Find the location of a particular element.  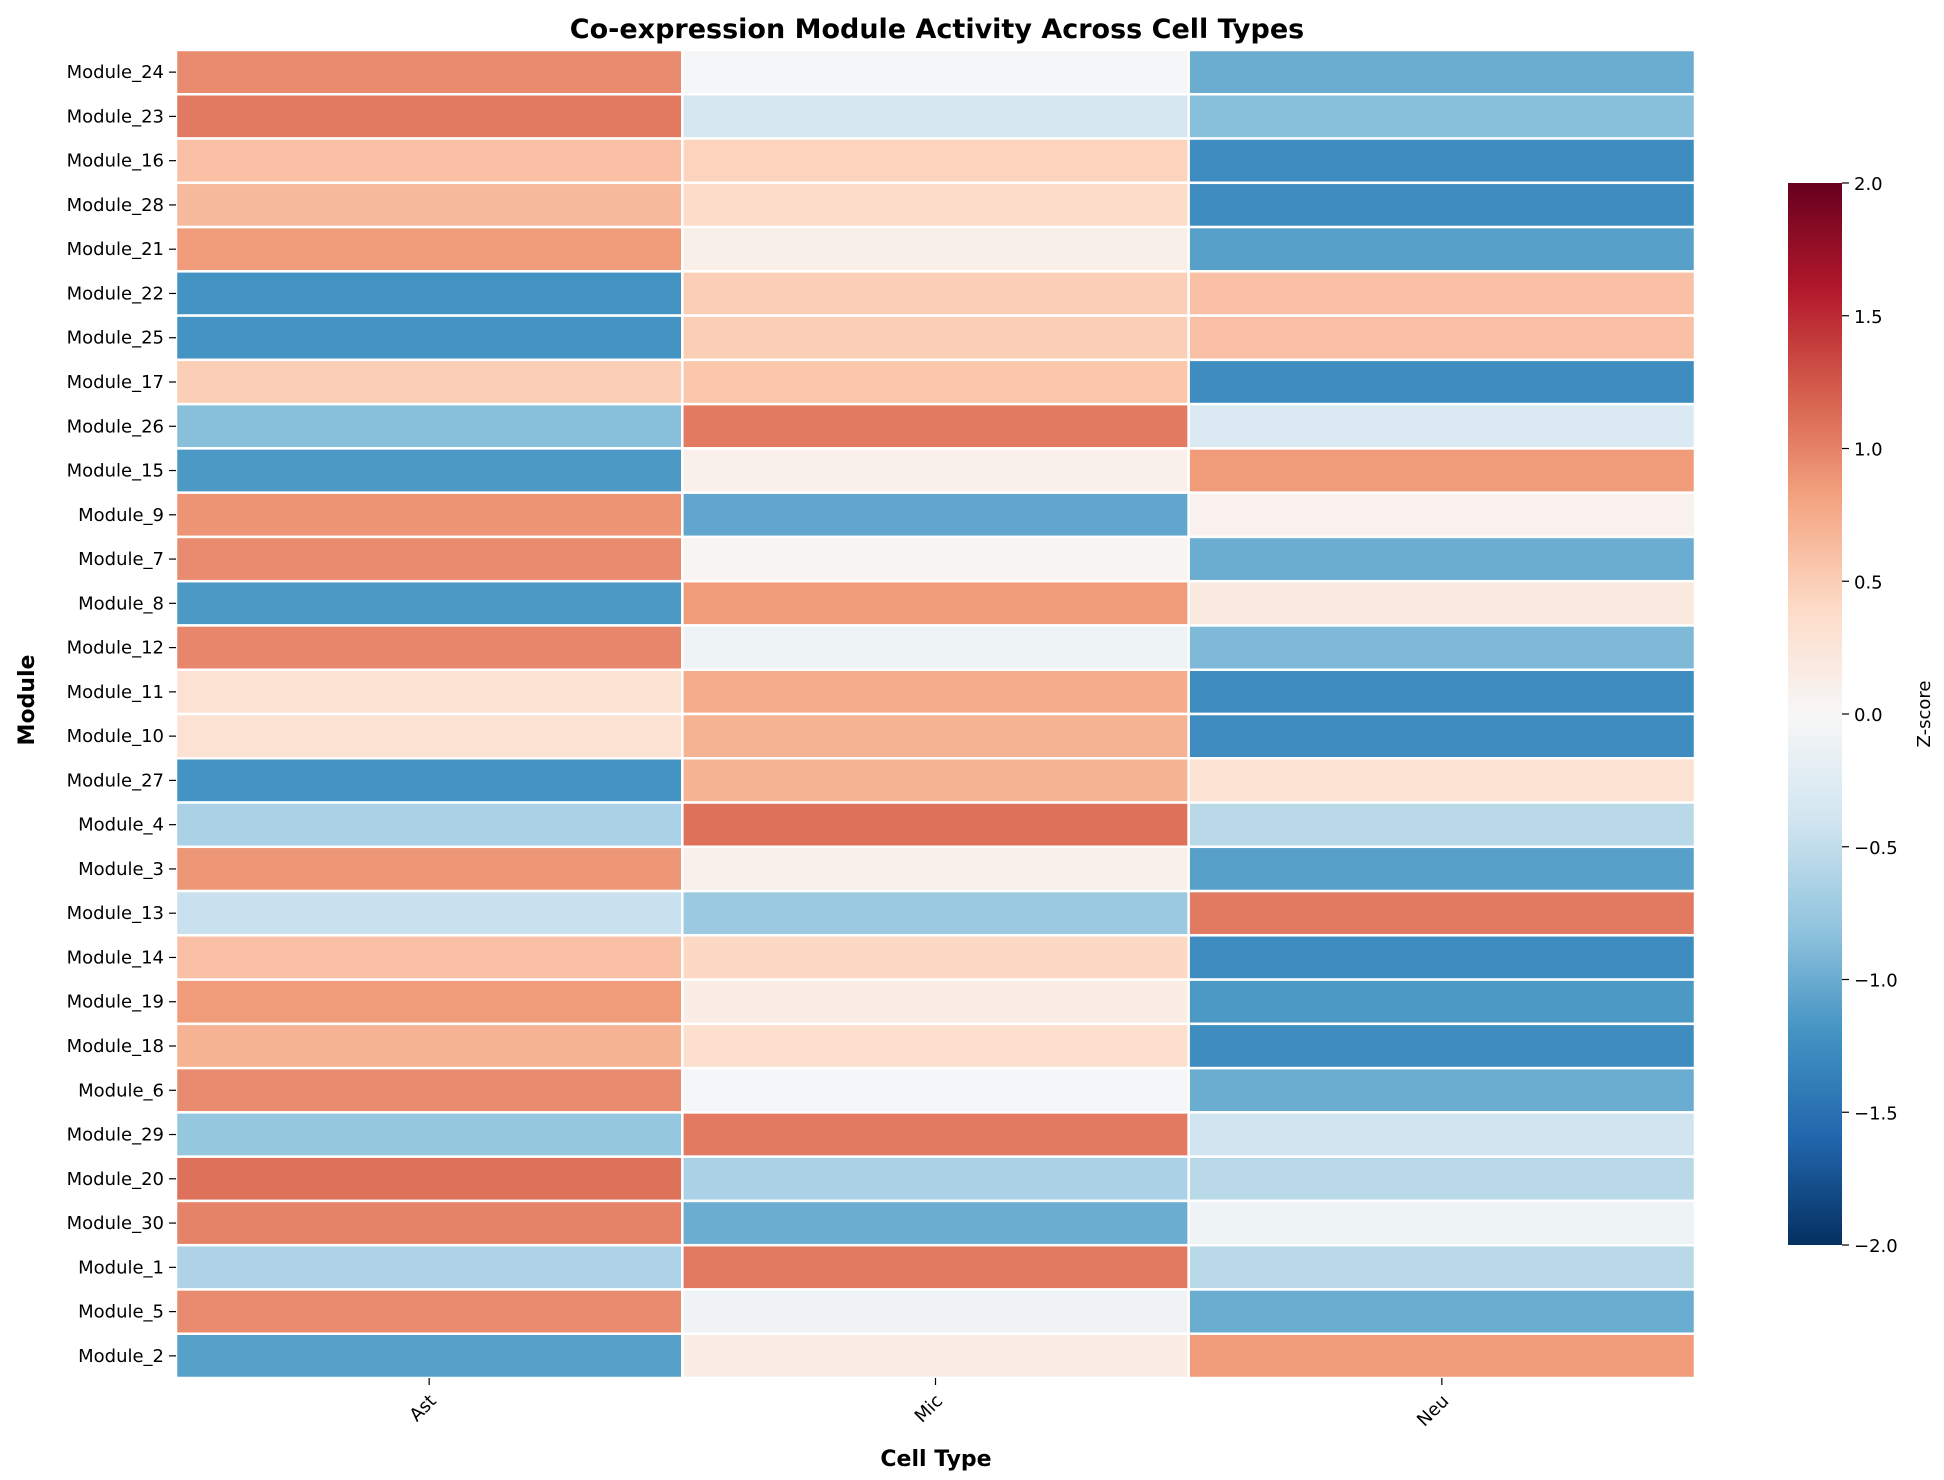

y-tick-label: Module_30 is located at coordinates (115, 1223).